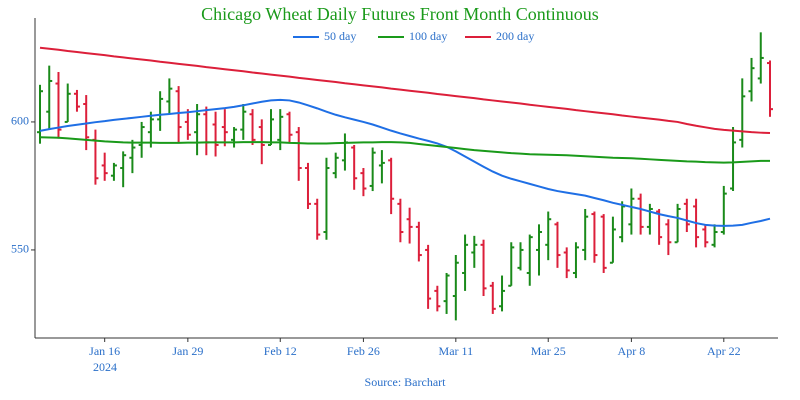  I want to click on x-tick-label: Apr 8, so click(632, 351).